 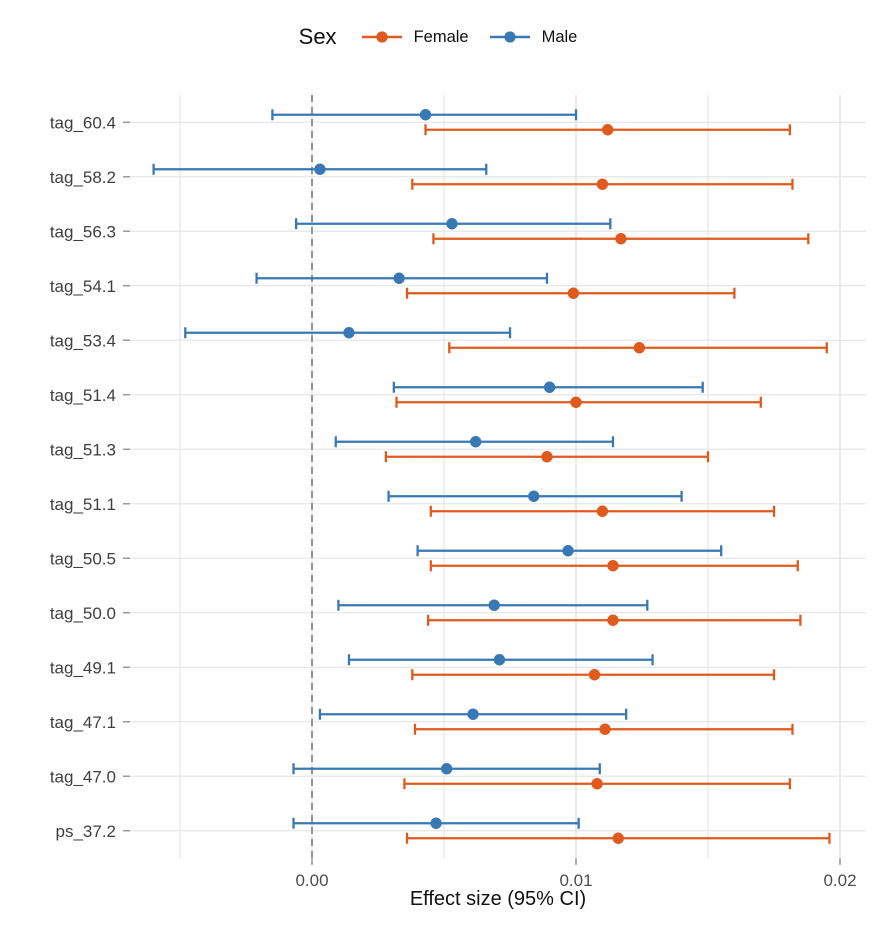 I want to click on ci-row-male-tag_50.5, so click(x=569, y=551).